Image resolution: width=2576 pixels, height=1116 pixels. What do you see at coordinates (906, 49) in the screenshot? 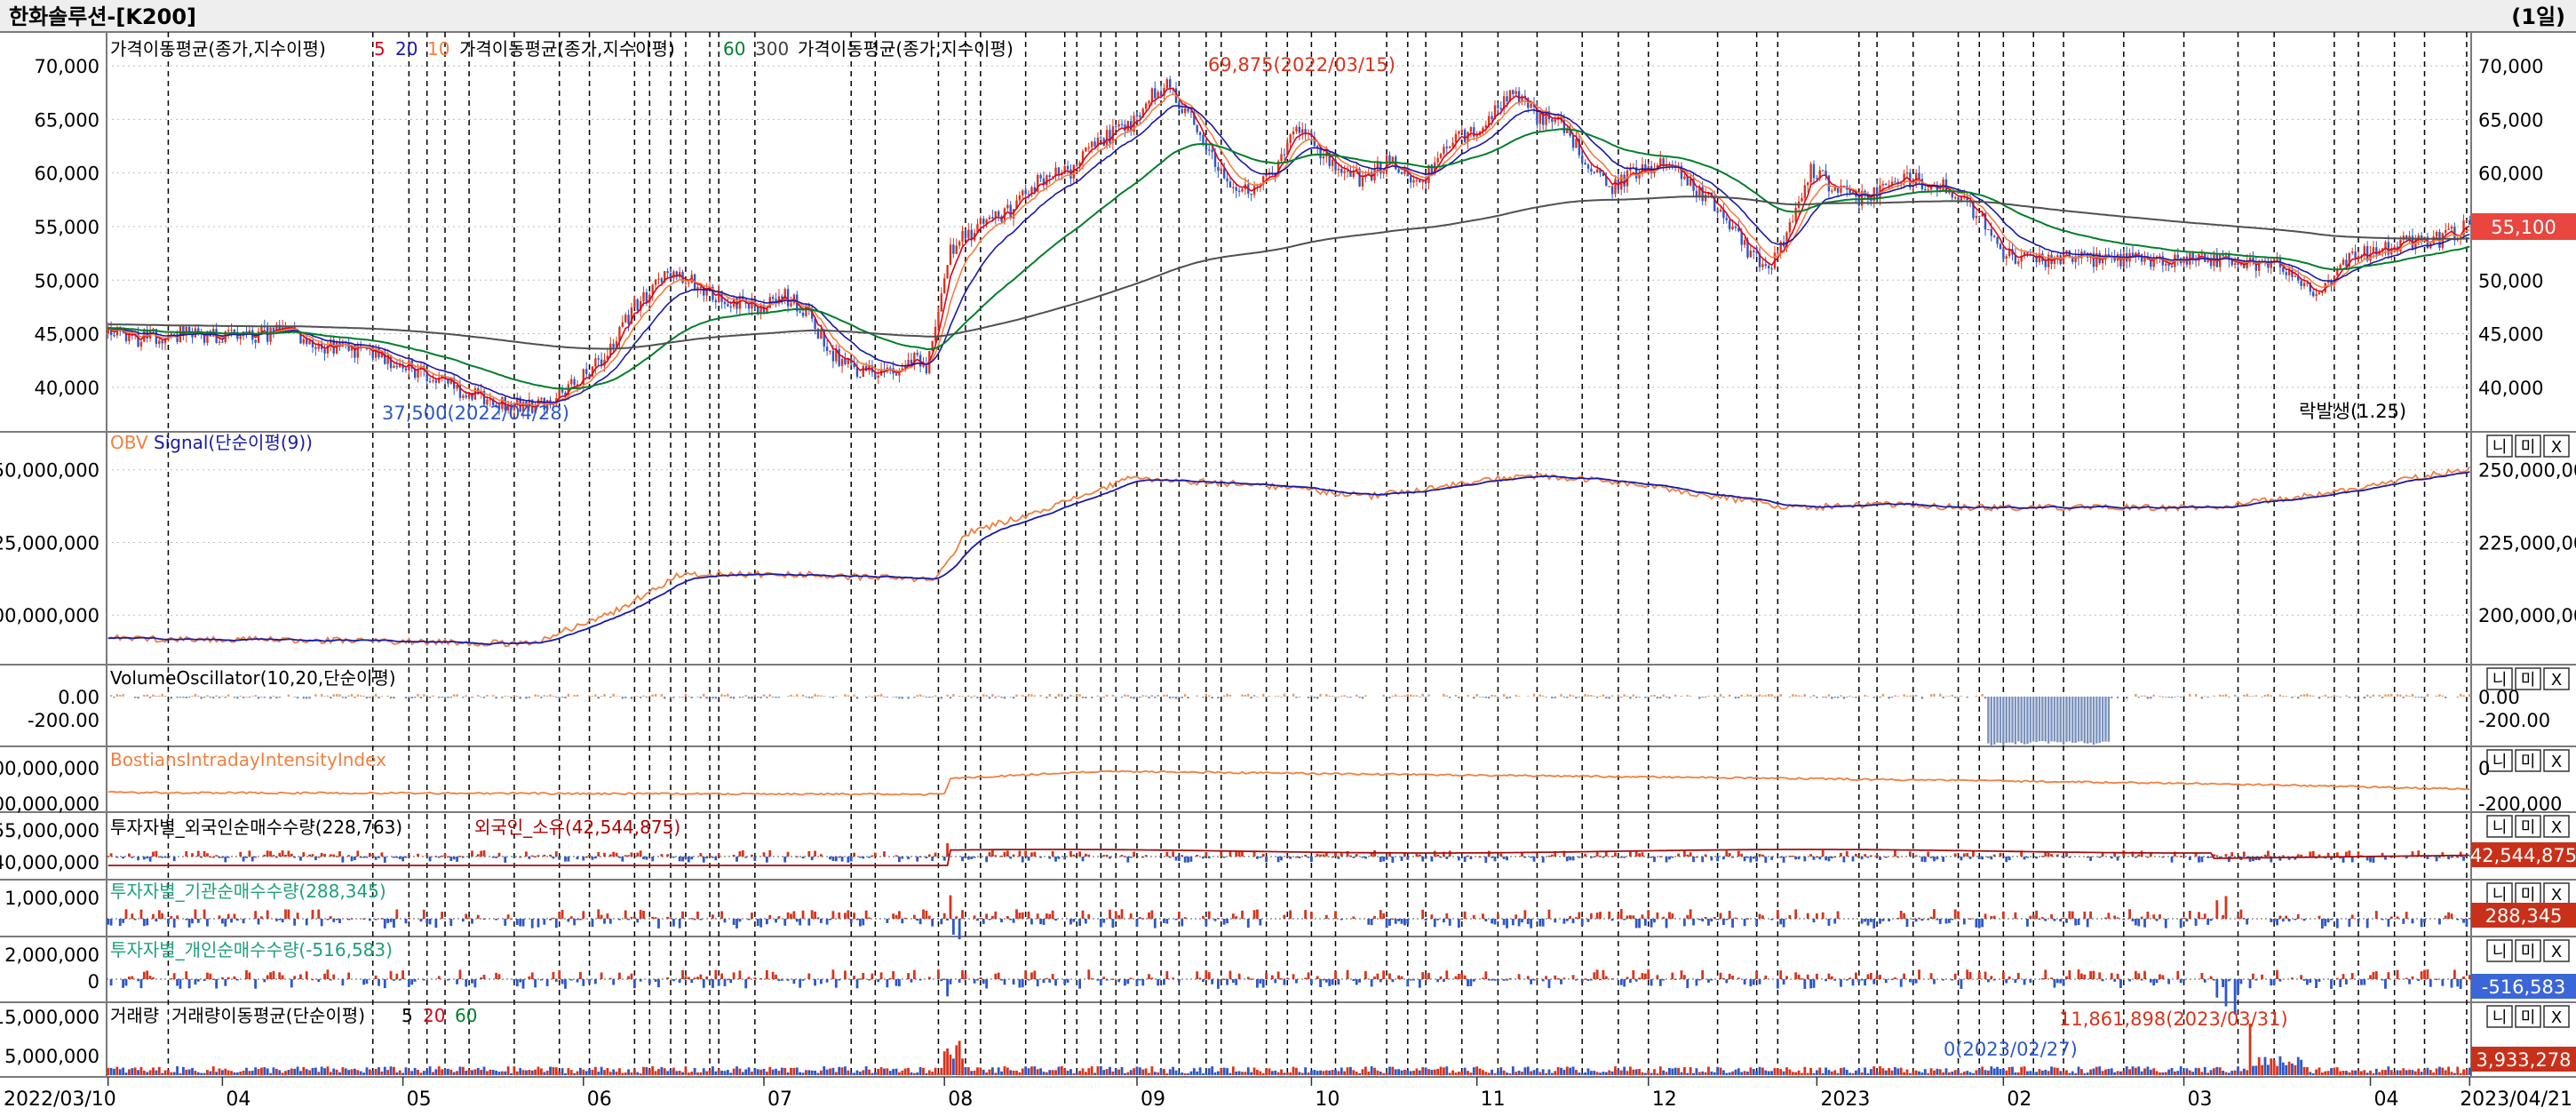
I see `price-legend-item: 가격이동평균(종가,지수이평)` at bounding box center [906, 49].